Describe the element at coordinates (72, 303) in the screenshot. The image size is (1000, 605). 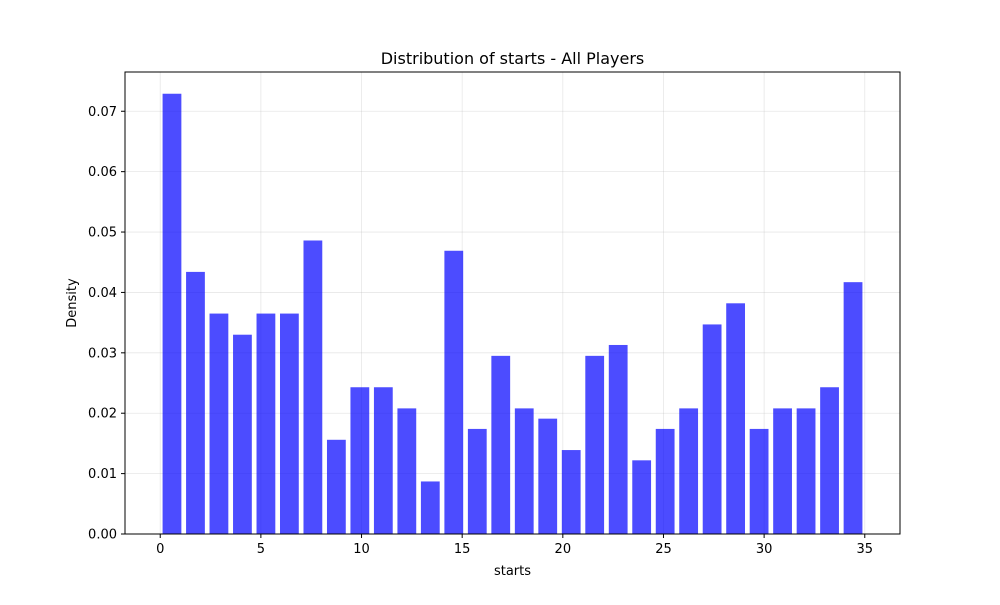
I see `y-axis-label: Density` at that location.